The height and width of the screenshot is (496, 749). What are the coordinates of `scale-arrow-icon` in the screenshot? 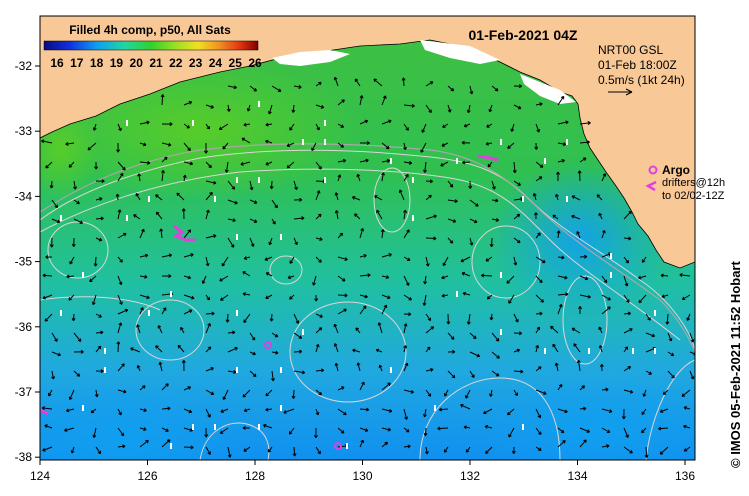 It's located at (620, 92).